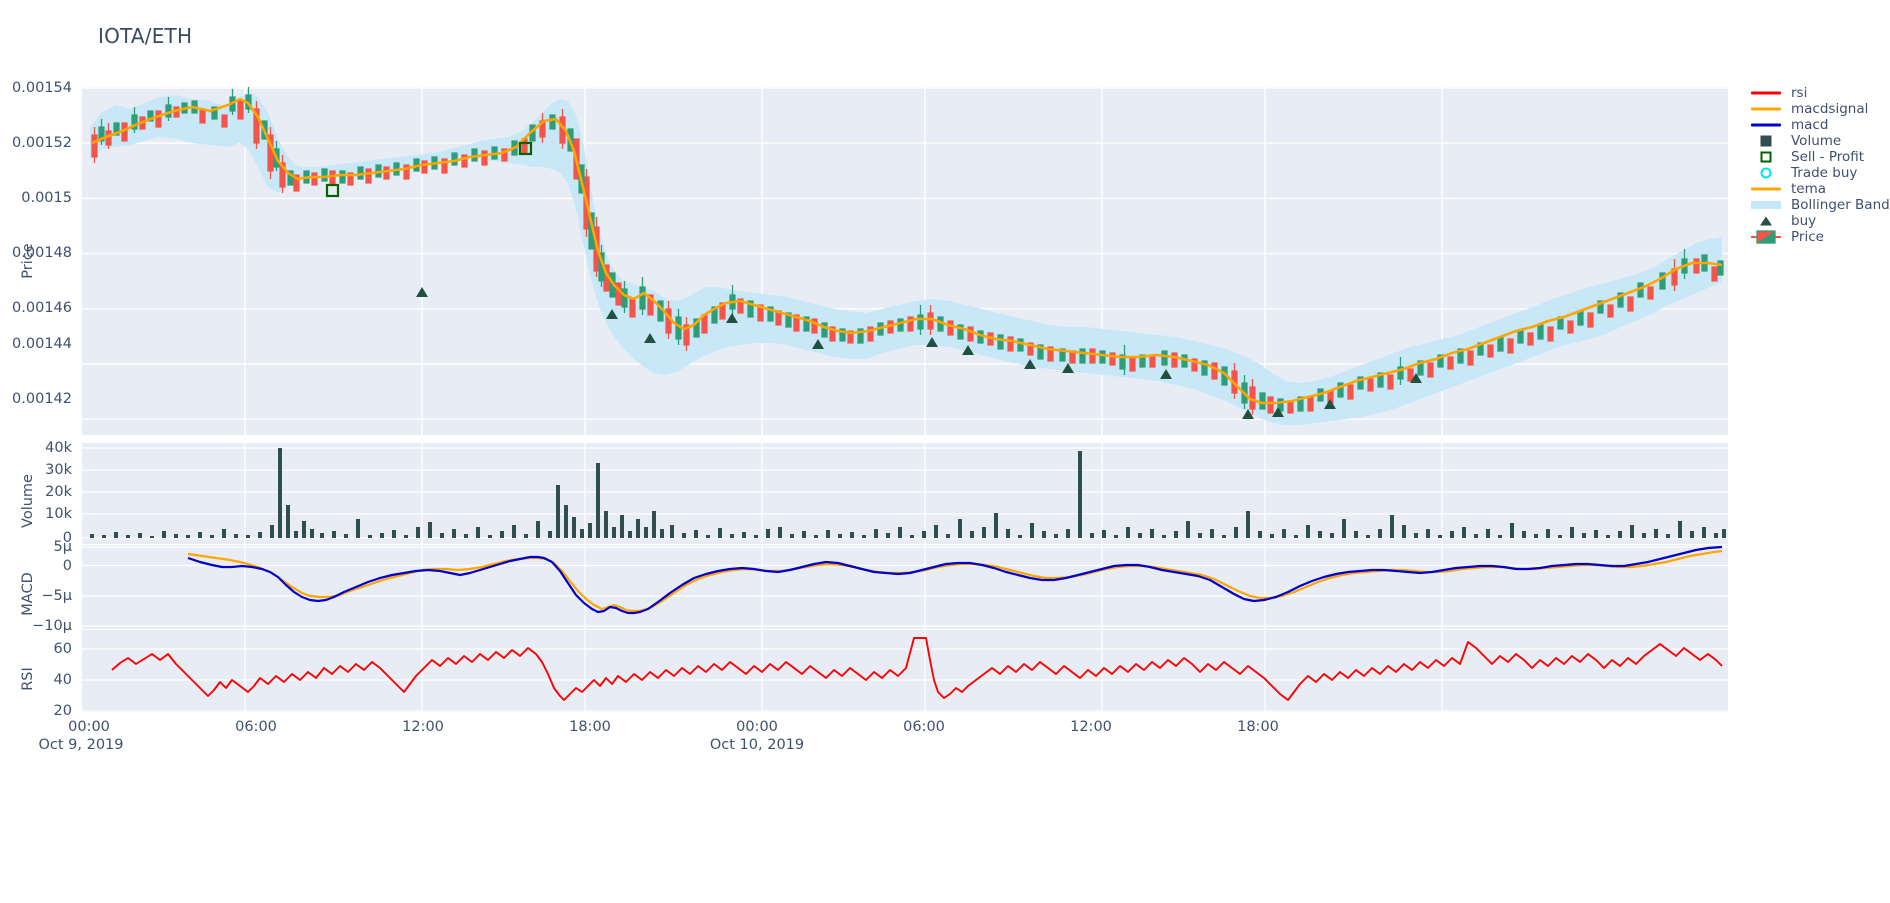  Describe the element at coordinates (1809, 189) in the screenshot. I see `legend-label: tema` at that location.